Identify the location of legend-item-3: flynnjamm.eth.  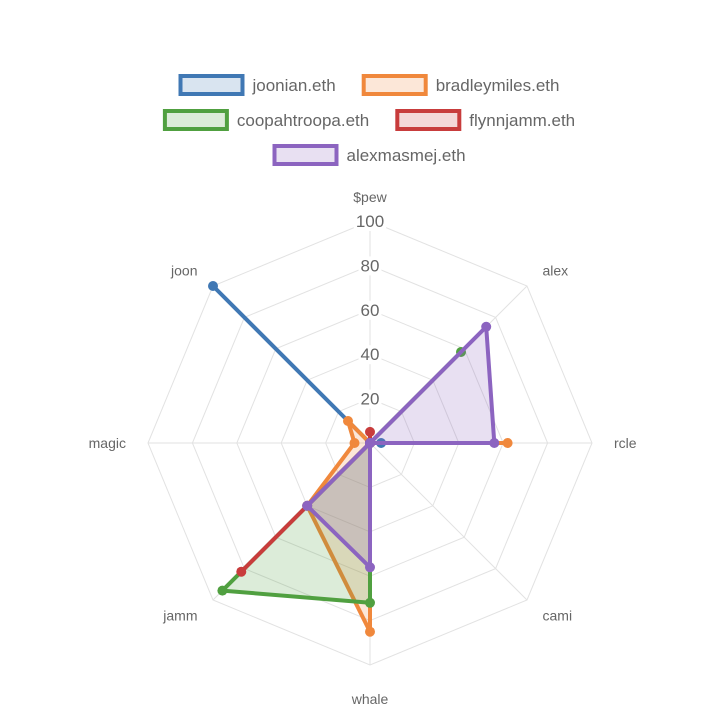
(485, 120).